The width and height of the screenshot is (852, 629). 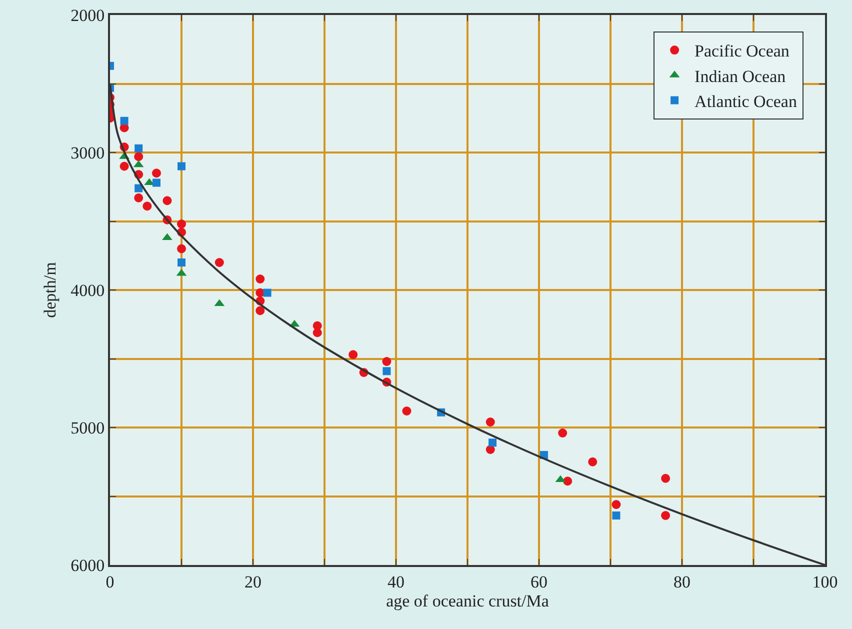 I want to click on x-tick-label: 80, so click(x=682, y=582).